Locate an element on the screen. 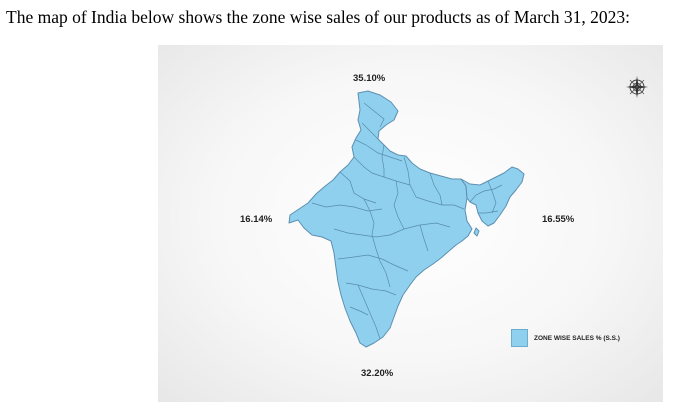 Image resolution: width=690 pixels, height=411 pixels. compass-rose-icon is located at coordinates (637, 87).